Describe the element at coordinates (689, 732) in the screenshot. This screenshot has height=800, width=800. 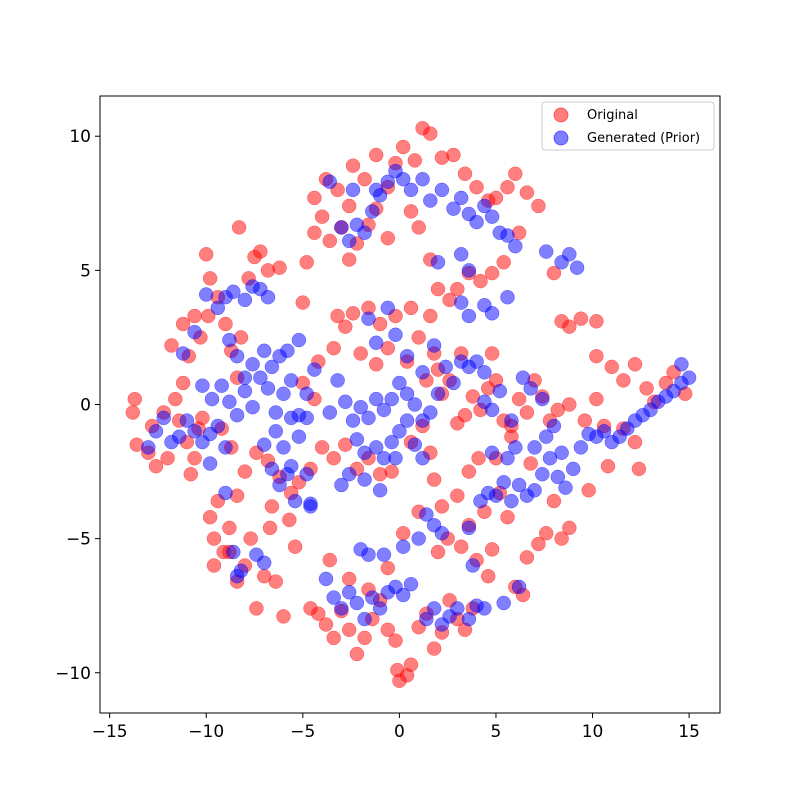
I see `x-tick-label: 15` at that location.